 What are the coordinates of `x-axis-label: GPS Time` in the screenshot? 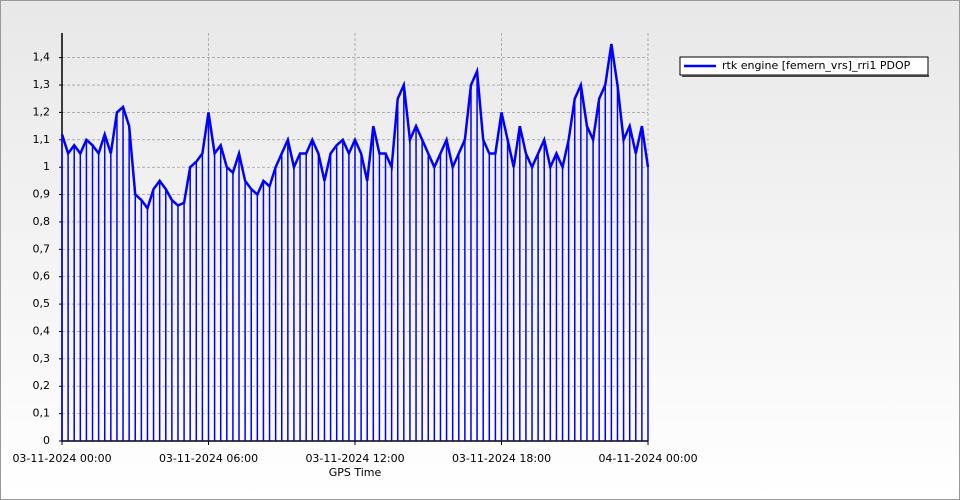 It's located at (355, 472).